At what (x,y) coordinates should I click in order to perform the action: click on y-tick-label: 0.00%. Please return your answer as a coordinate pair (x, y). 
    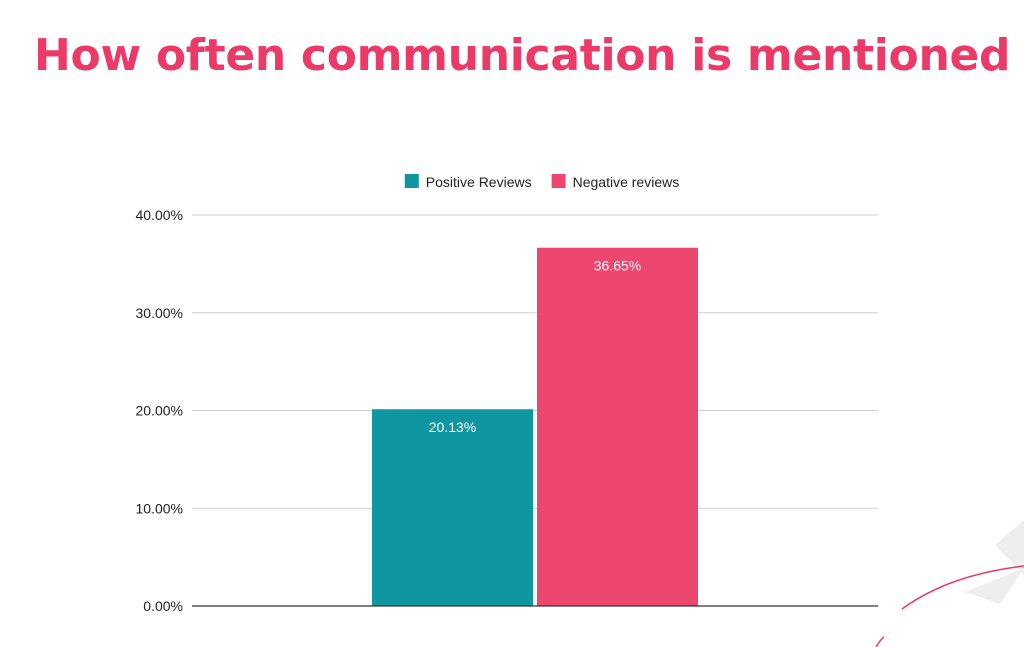
    Looking at the image, I should click on (163, 606).